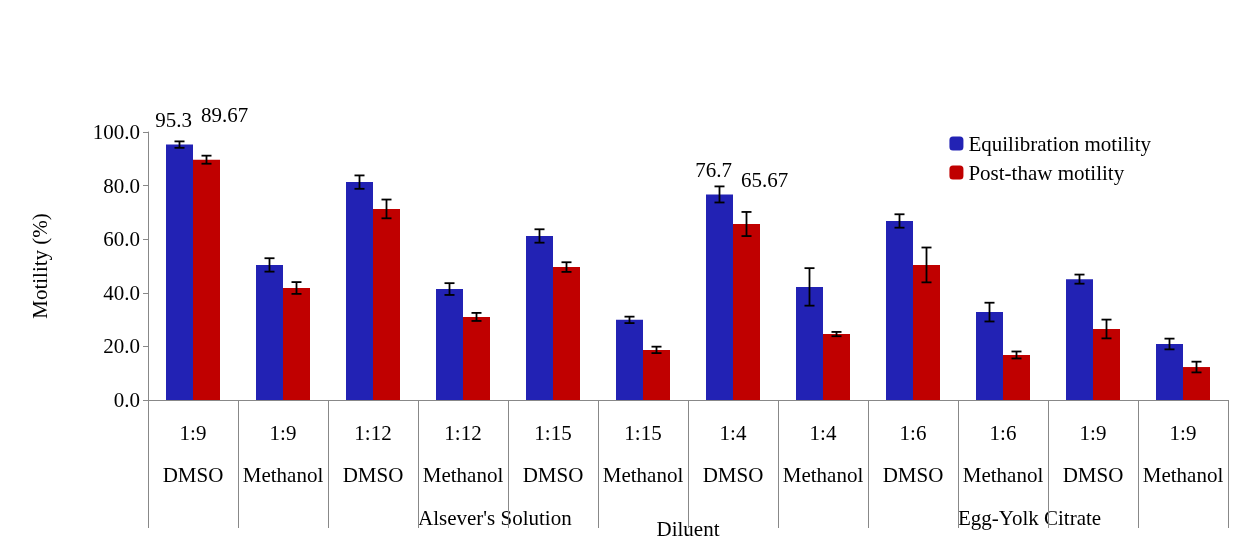 The width and height of the screenshot is (1236, 542). What do you see at coordinates (126, 400) in the screenshot?
I see `y-tick-label: 0.0` at bounding box center [126, 400].